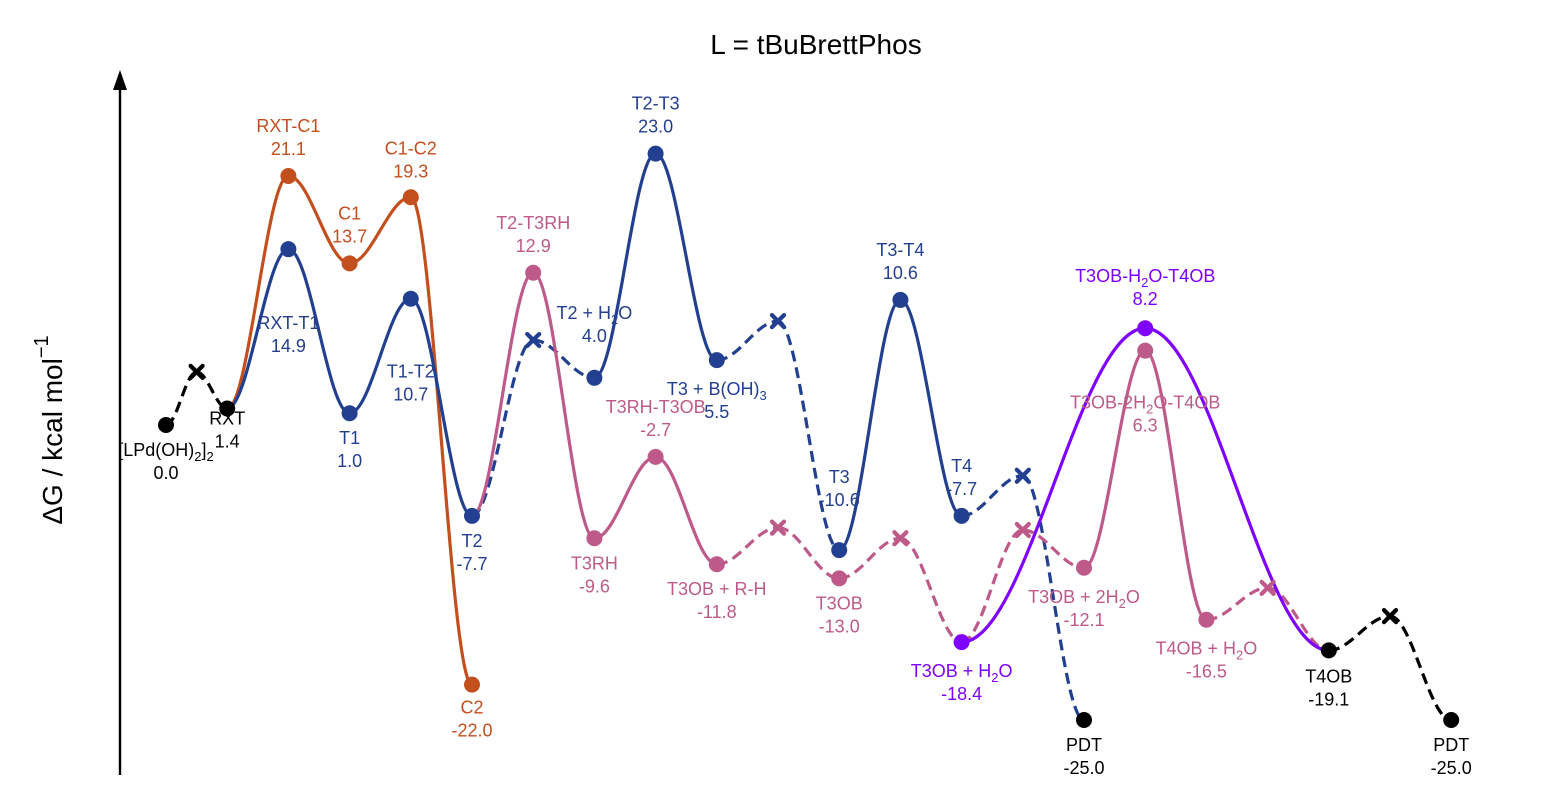 This screenshot has width=1544, height=802. Describe the element at coordinates (655, 127) in the screenshot. I see `point-label-value: 23.0` at that location.